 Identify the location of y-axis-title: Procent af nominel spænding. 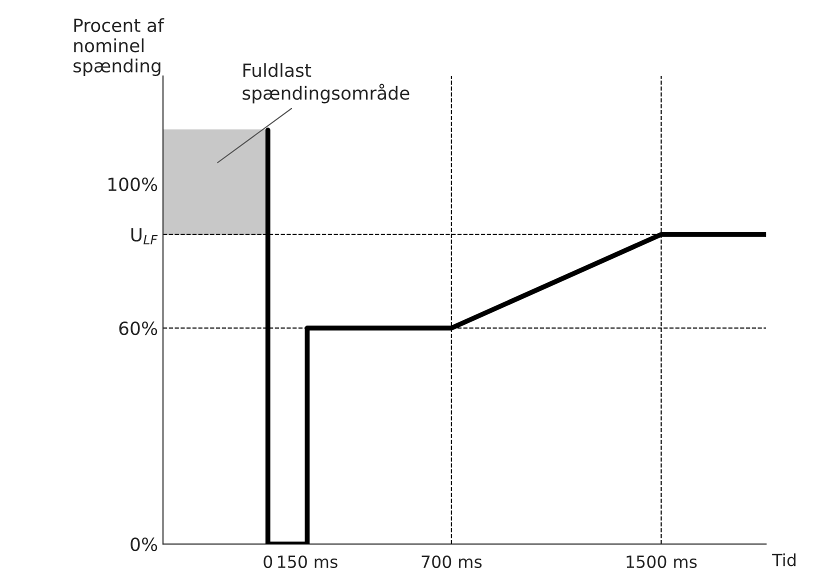
(119, 47).